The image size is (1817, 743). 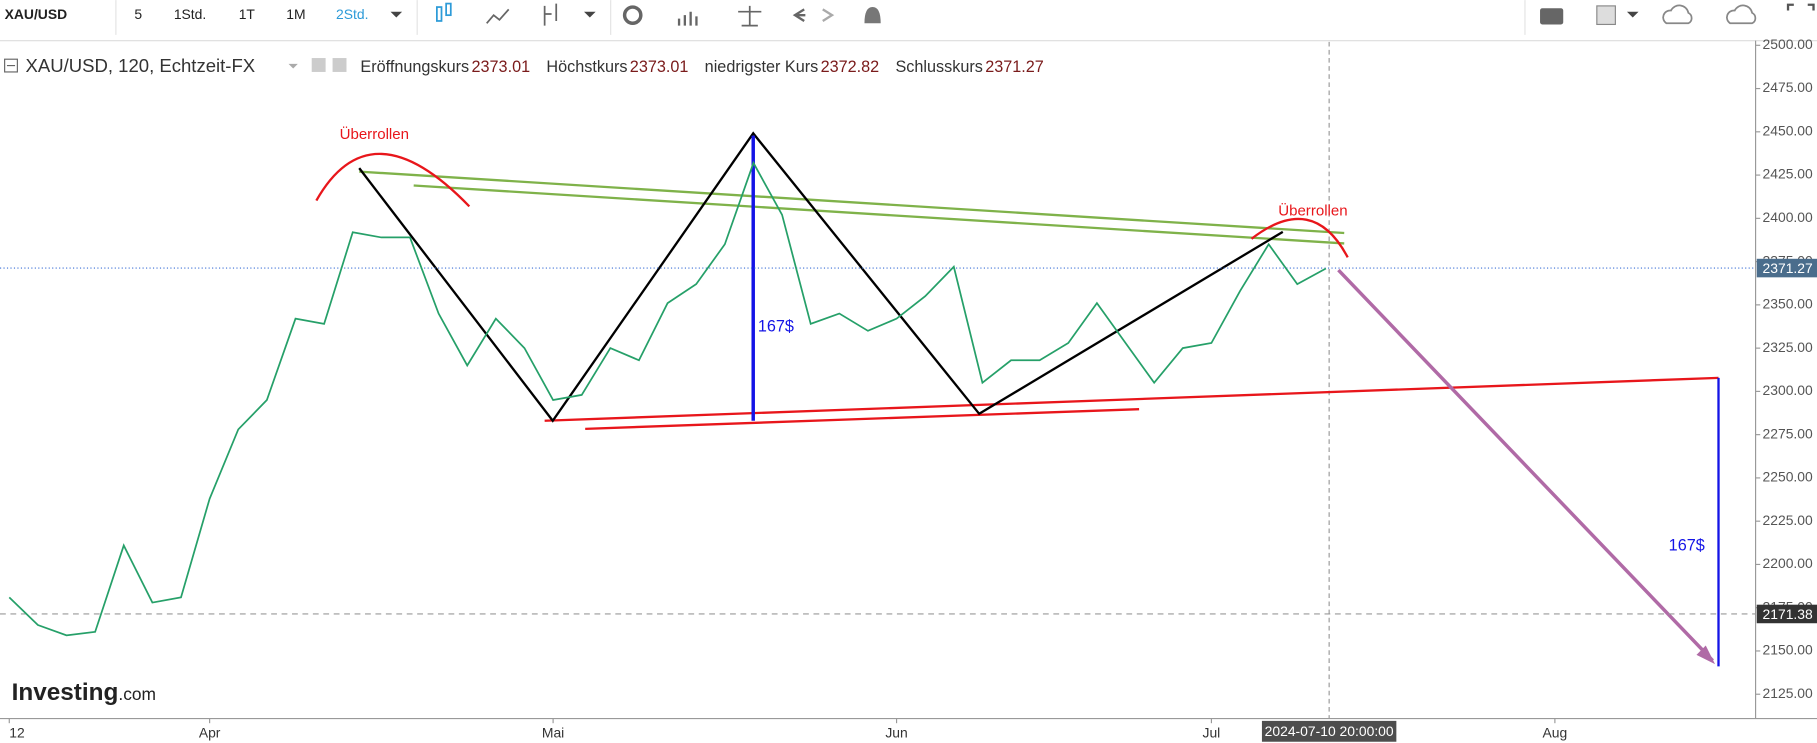 I want to click on legend-title: XAU/USD, 120, Echtzeit-FX, so click(x=140, y=65).